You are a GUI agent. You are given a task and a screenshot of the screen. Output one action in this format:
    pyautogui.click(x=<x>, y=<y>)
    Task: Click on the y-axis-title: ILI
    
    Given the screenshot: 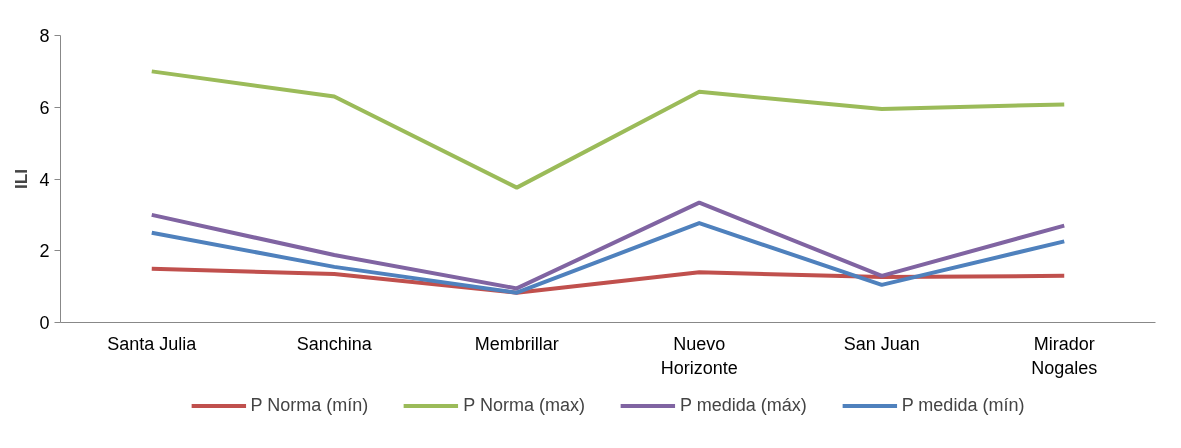 What is the action you would take?
    pyautogui.click(x=21, y=179)
    